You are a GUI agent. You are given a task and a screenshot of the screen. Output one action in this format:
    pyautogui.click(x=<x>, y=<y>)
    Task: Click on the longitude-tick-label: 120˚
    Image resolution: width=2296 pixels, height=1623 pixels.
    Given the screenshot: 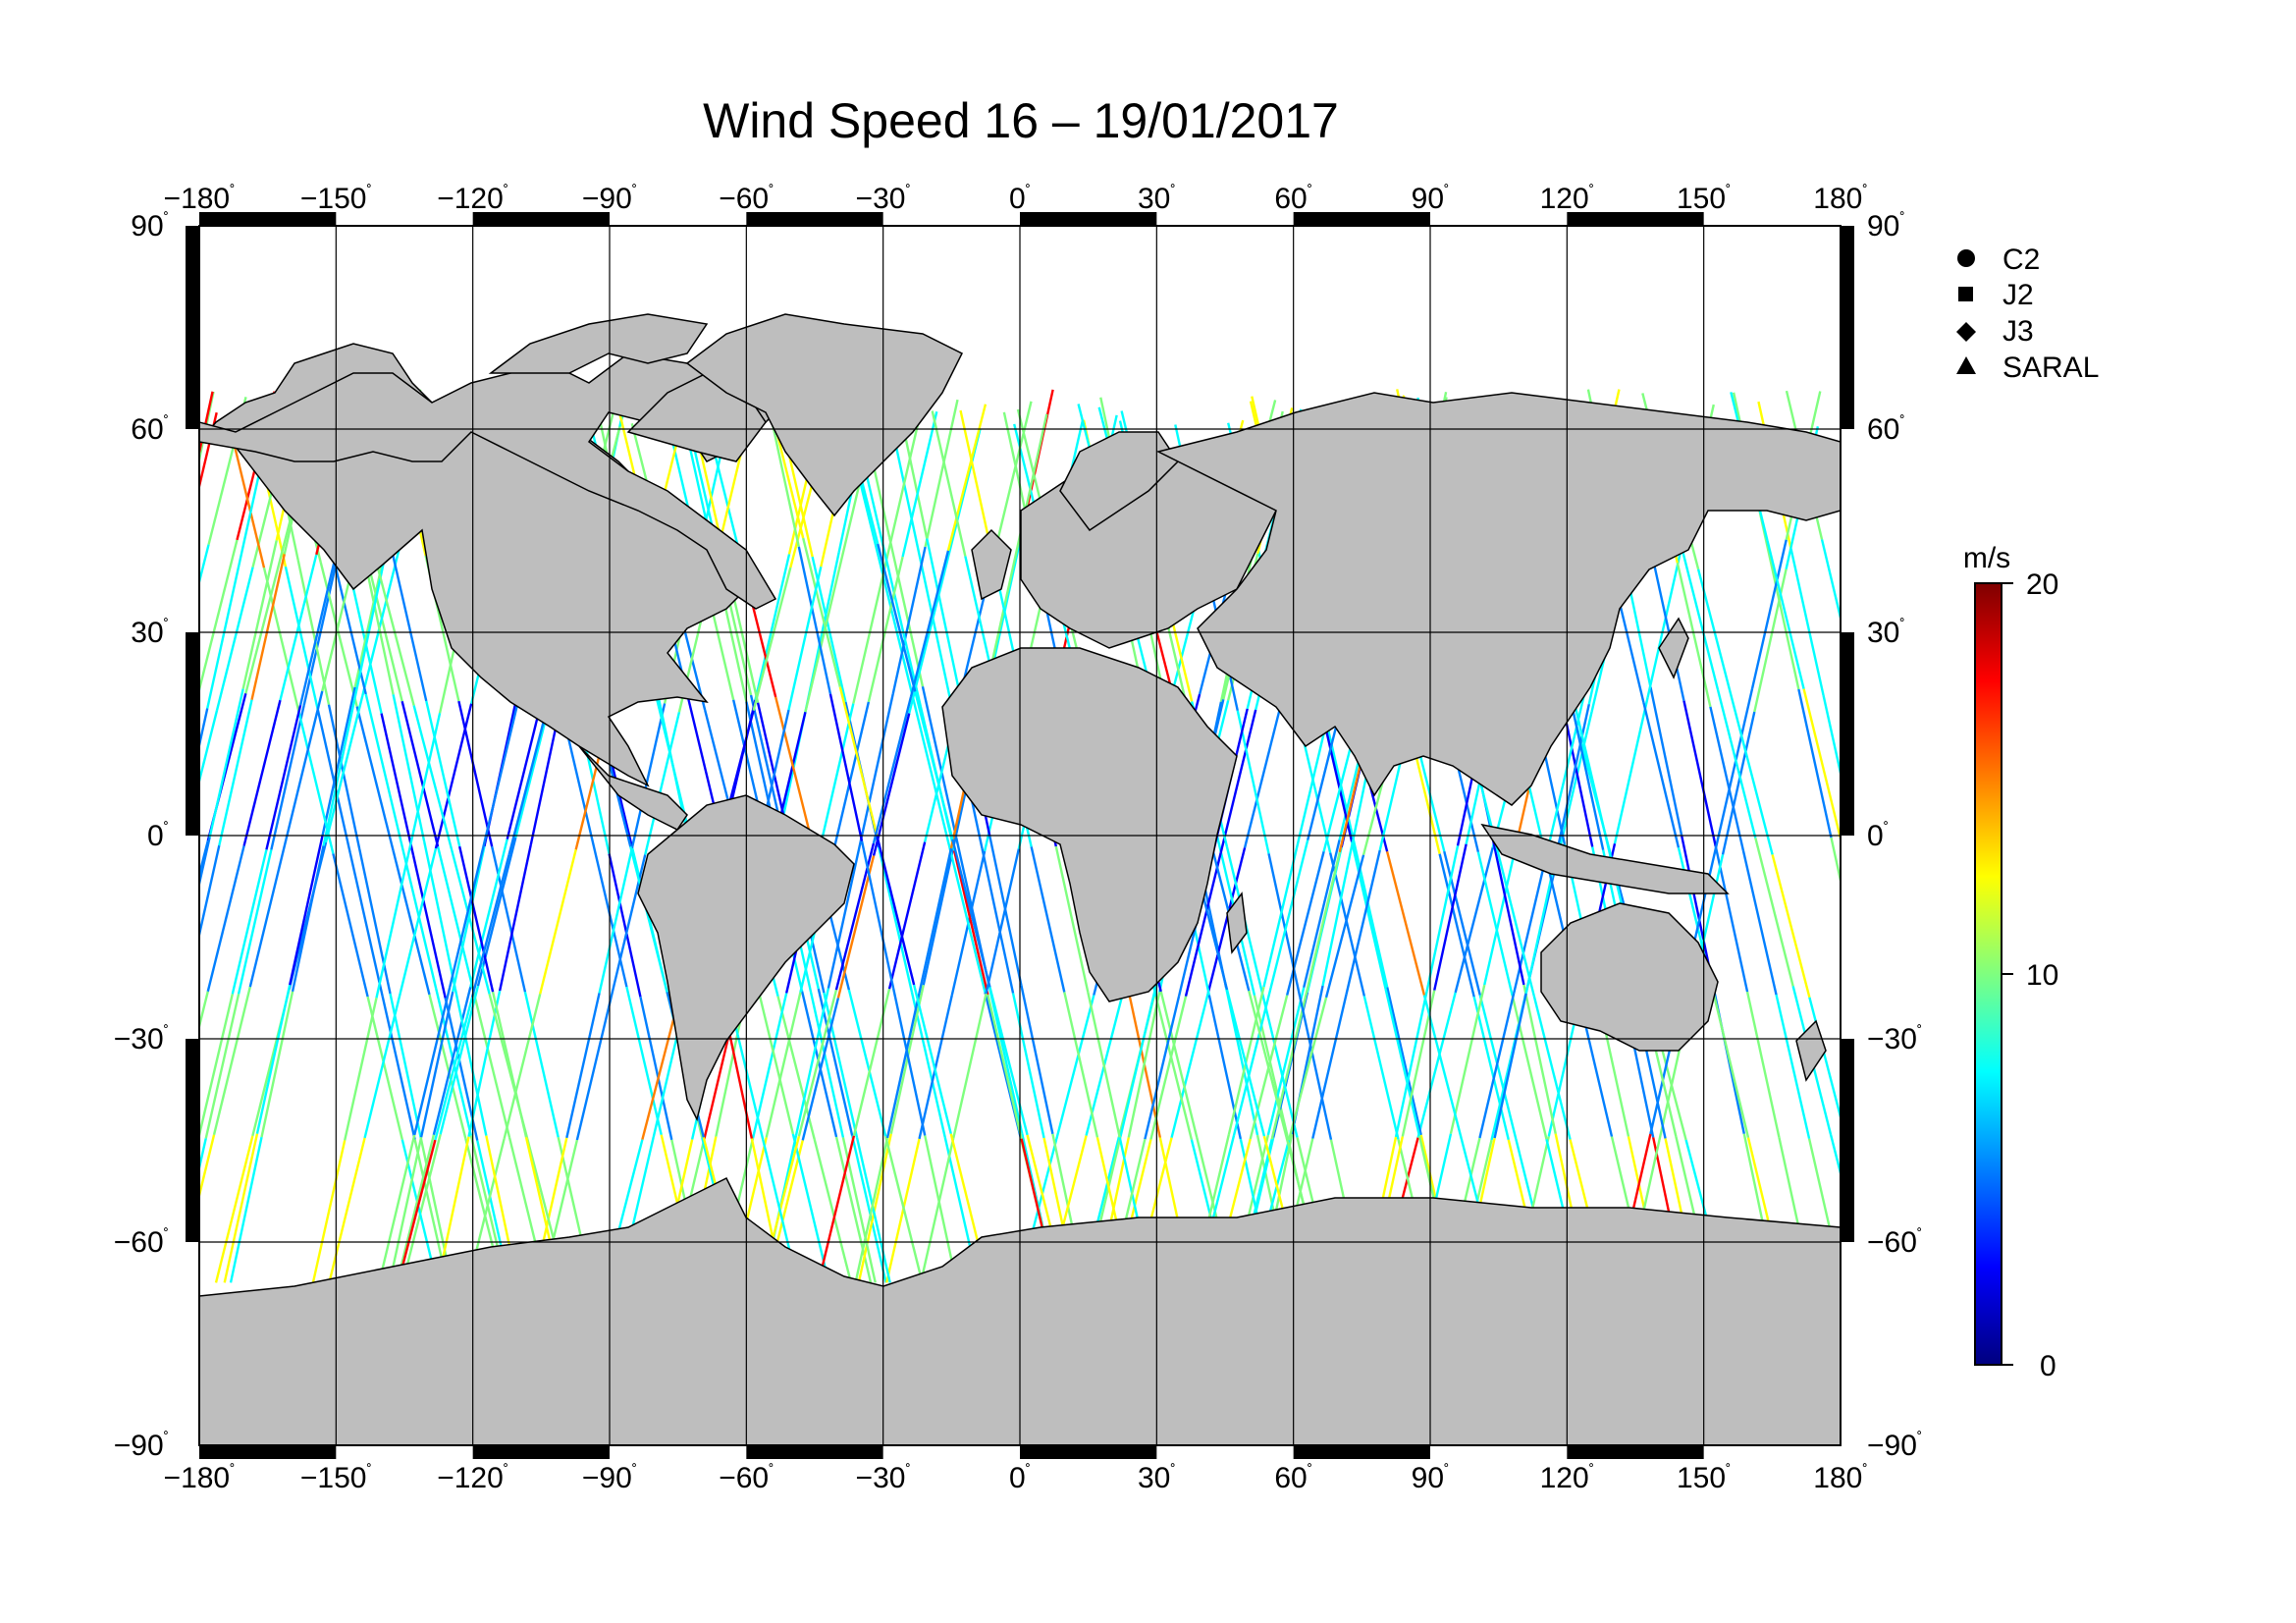 What is the action you would take?
    pyautogui.click(x=1567, y=1478)
    